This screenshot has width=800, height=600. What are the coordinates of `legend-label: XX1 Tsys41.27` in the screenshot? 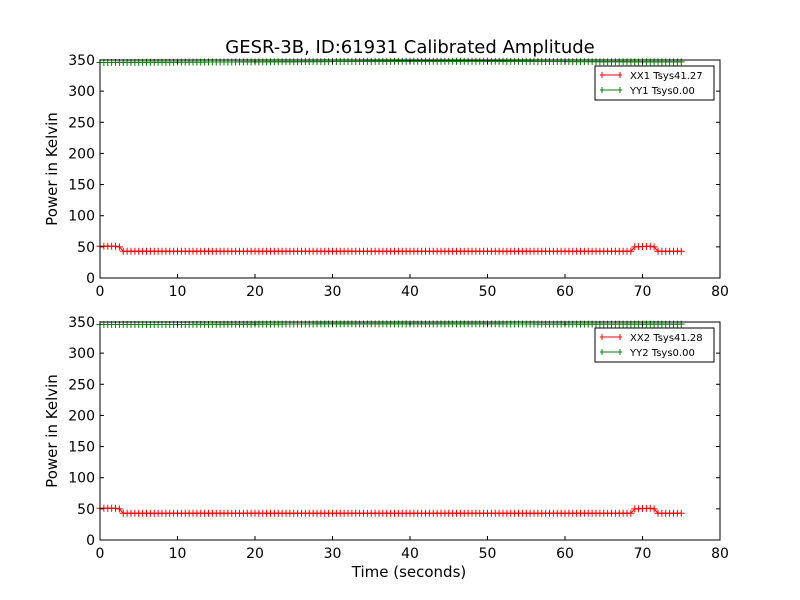 It's located at (666, 76).